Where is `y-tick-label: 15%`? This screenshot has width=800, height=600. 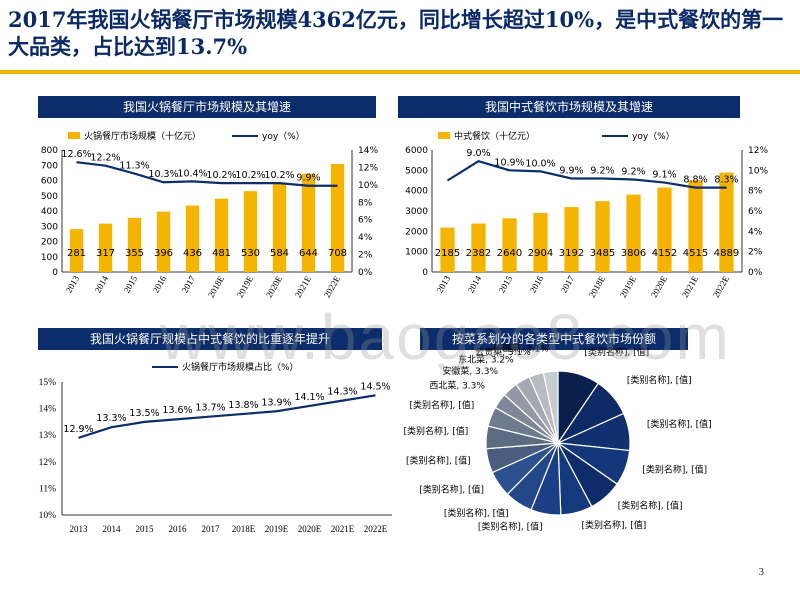
y-tick-label: 15% is located at coordinates (48, 383).